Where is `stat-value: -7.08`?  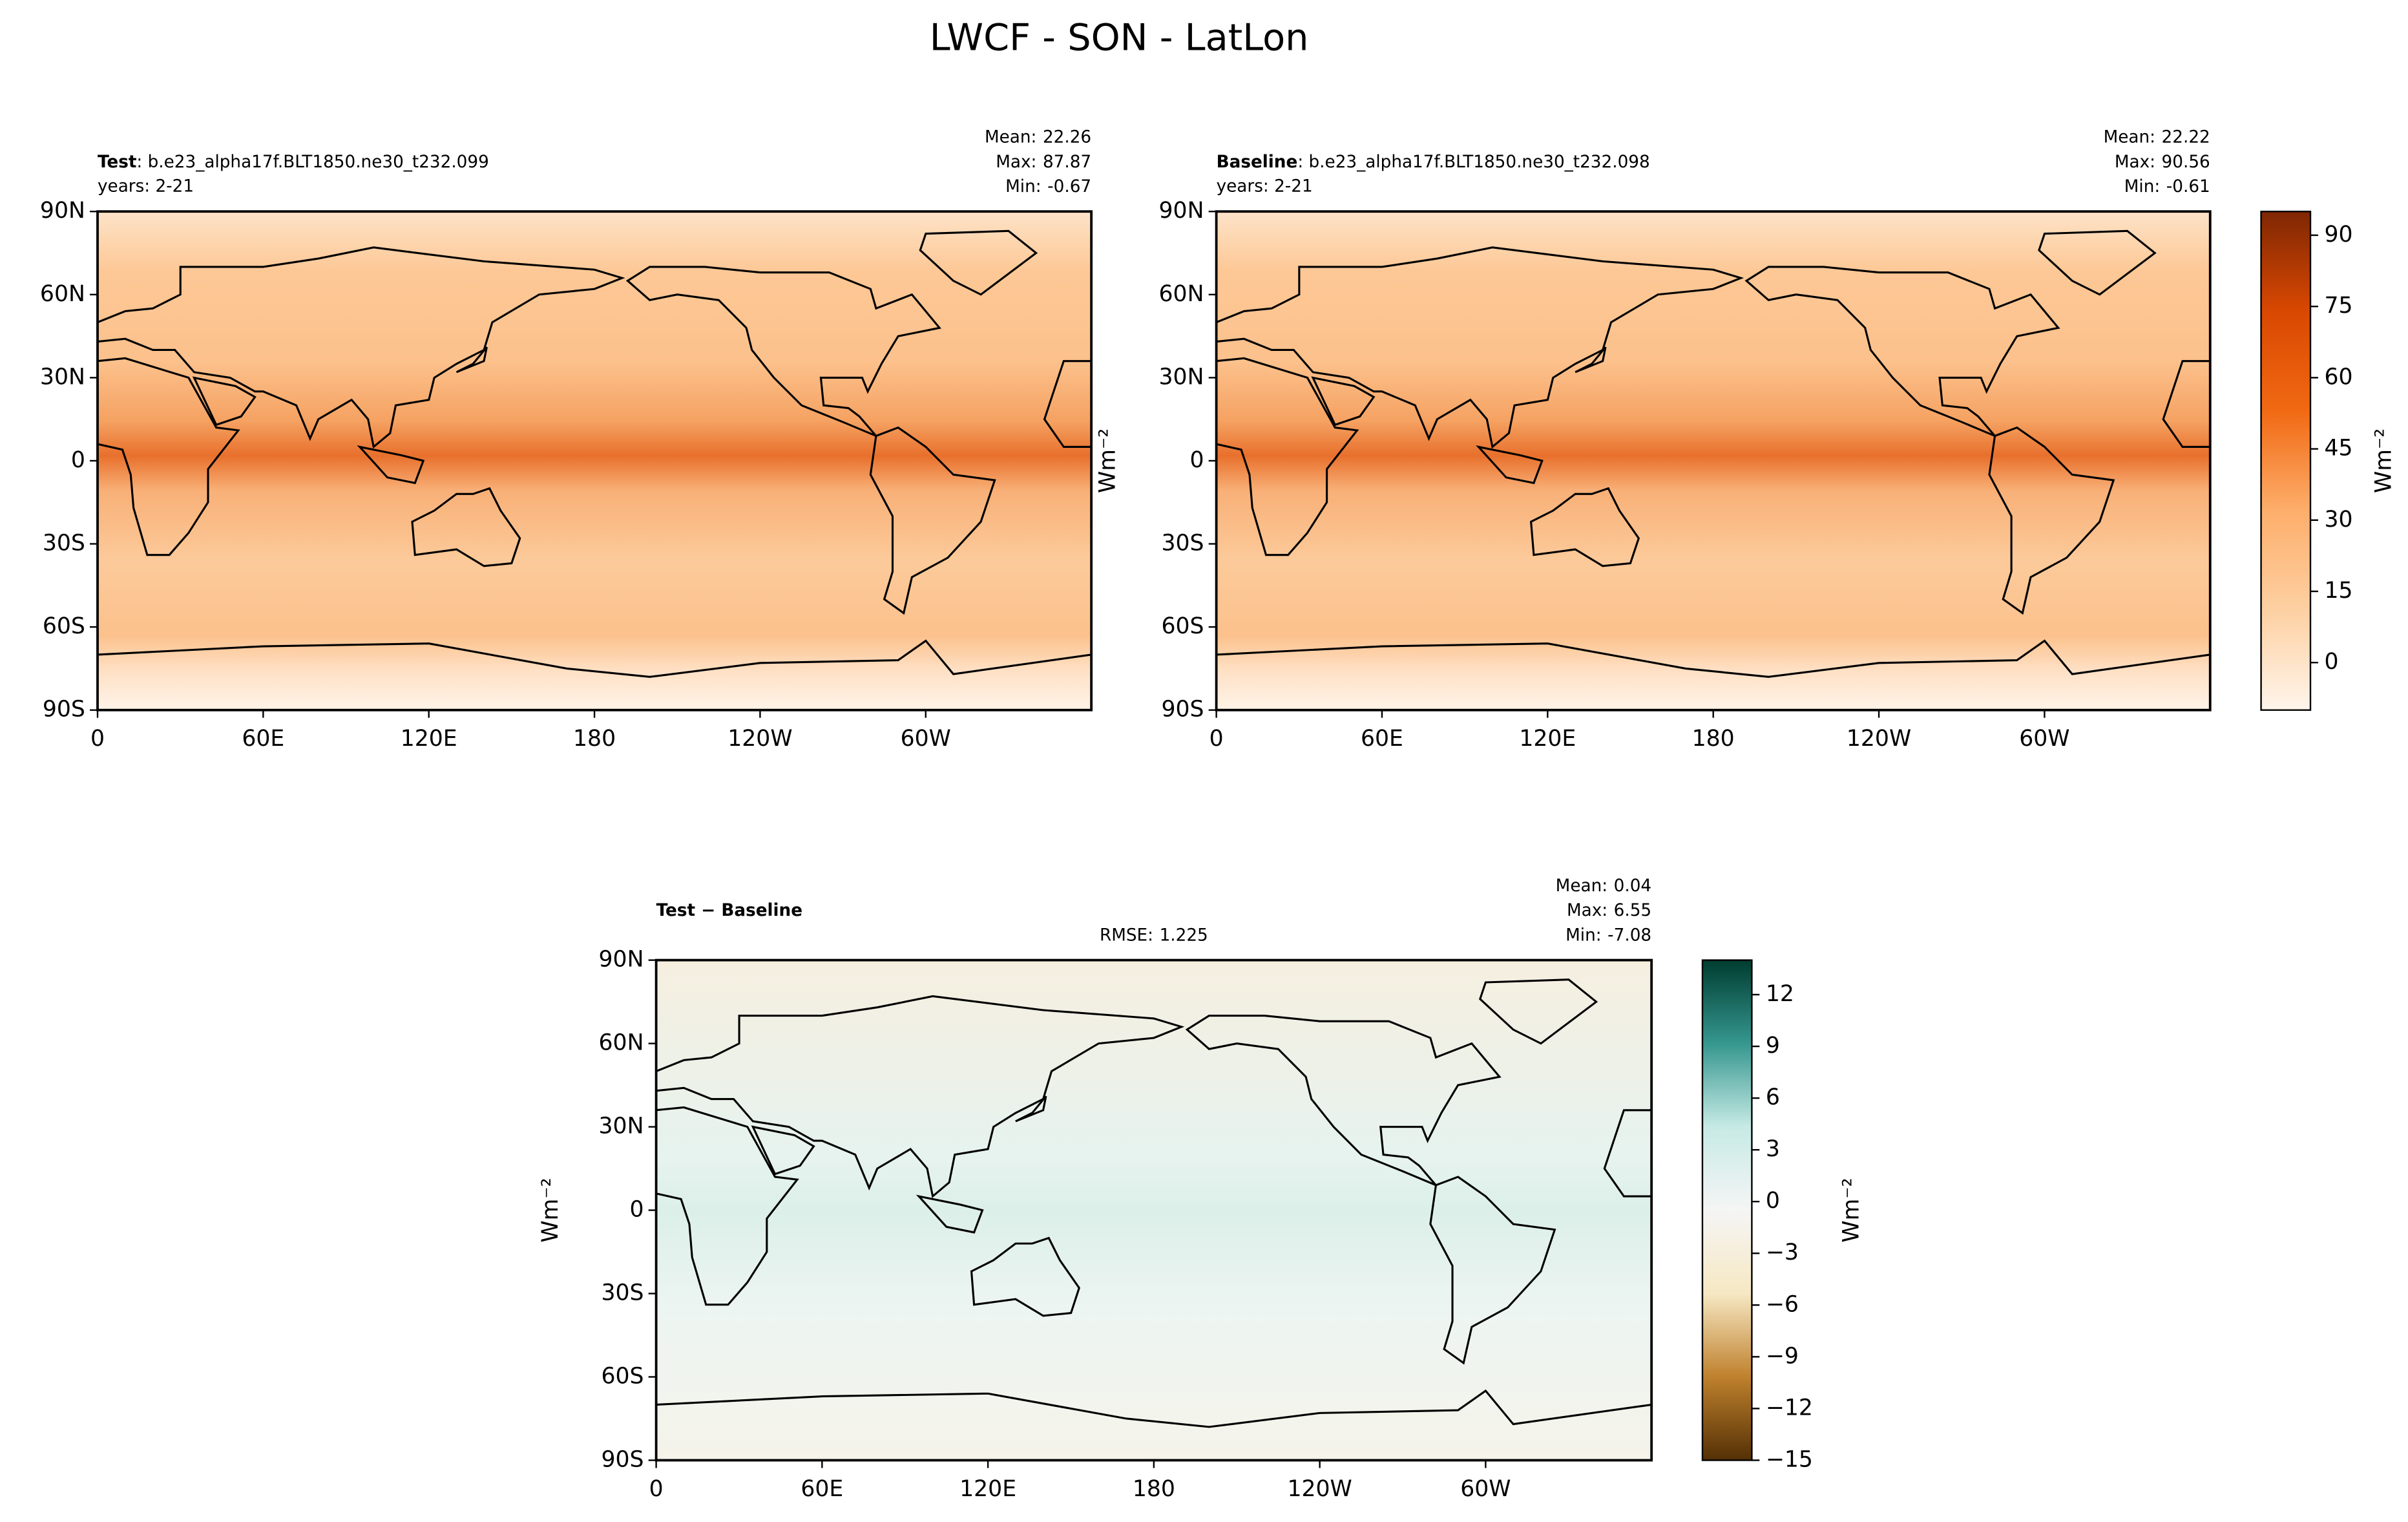
stat-value: -7.08 is located at coordinates (1629, 935).